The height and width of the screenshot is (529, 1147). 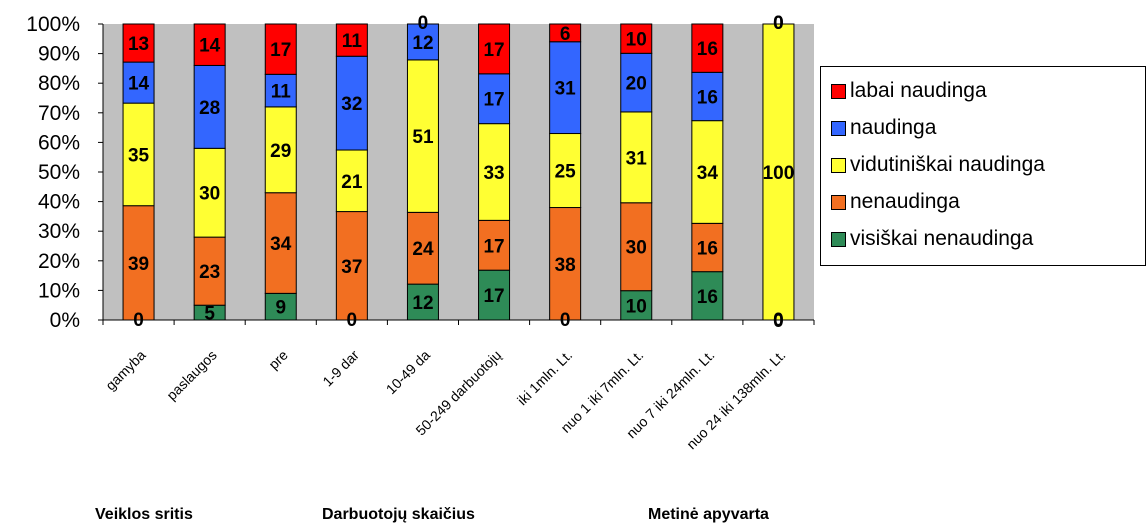 I want to click on legend-item: naudinga, so click(x=883, y=128).